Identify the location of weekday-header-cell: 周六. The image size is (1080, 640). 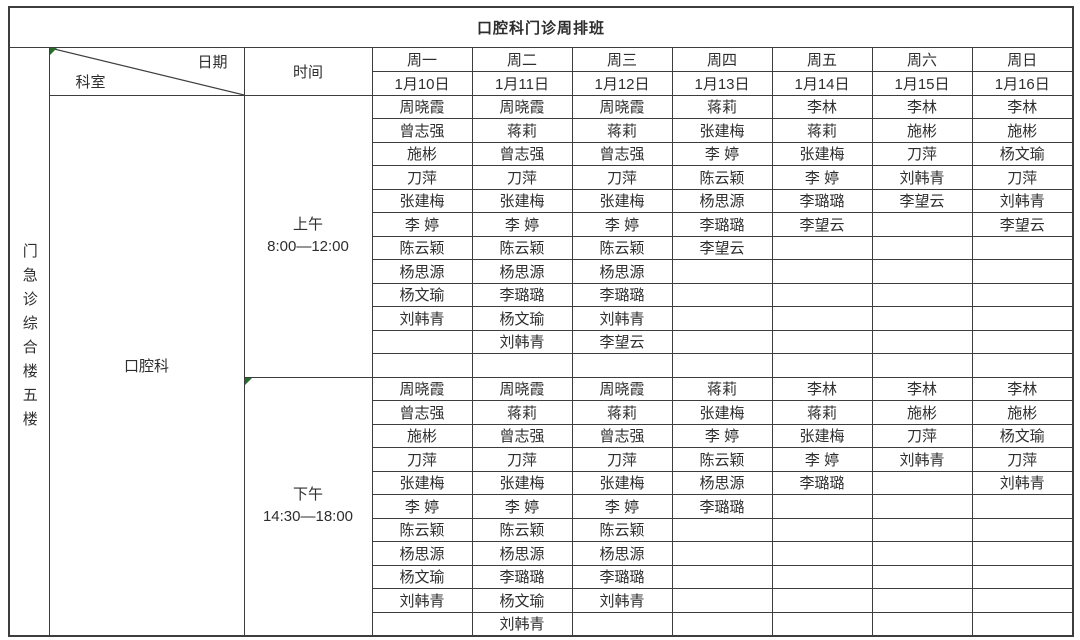
(922, 59).